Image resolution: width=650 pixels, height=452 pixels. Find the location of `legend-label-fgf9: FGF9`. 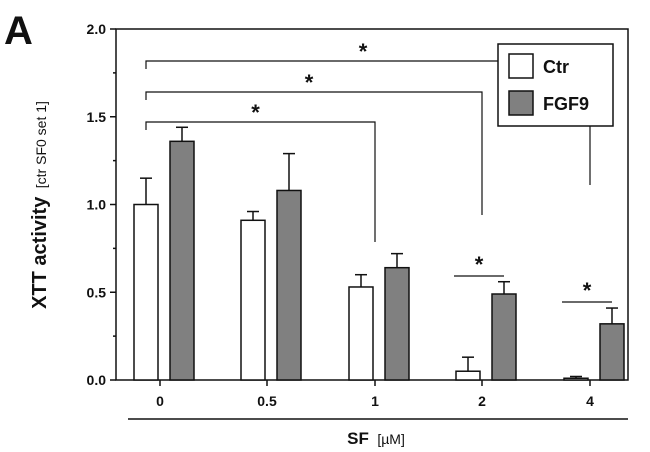

legend-label-fgf9: FGF9 is located at coordinates (566, 104).